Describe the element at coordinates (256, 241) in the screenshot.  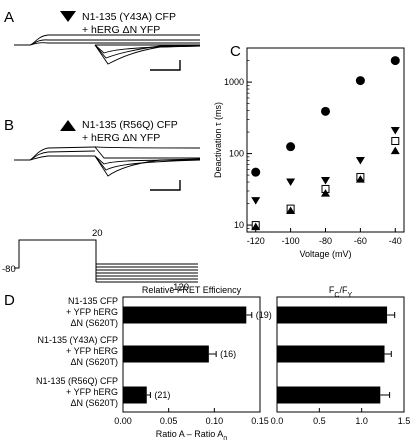
I see `x-tick-label: -120` at that location.